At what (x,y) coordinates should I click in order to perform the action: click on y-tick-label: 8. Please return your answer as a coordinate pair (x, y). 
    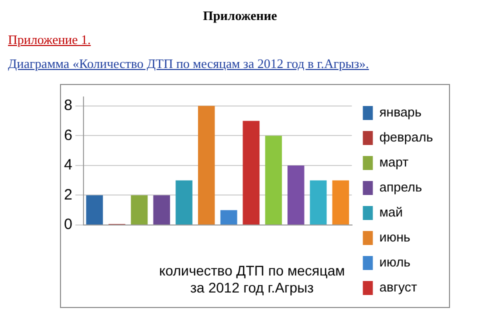
    Looking at the image, I should click on (68, 105).